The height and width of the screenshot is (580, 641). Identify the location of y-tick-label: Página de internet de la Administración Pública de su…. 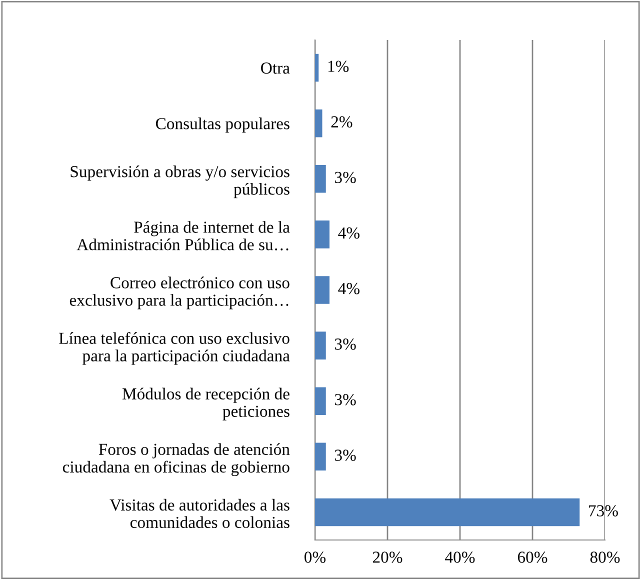
(183, 235).